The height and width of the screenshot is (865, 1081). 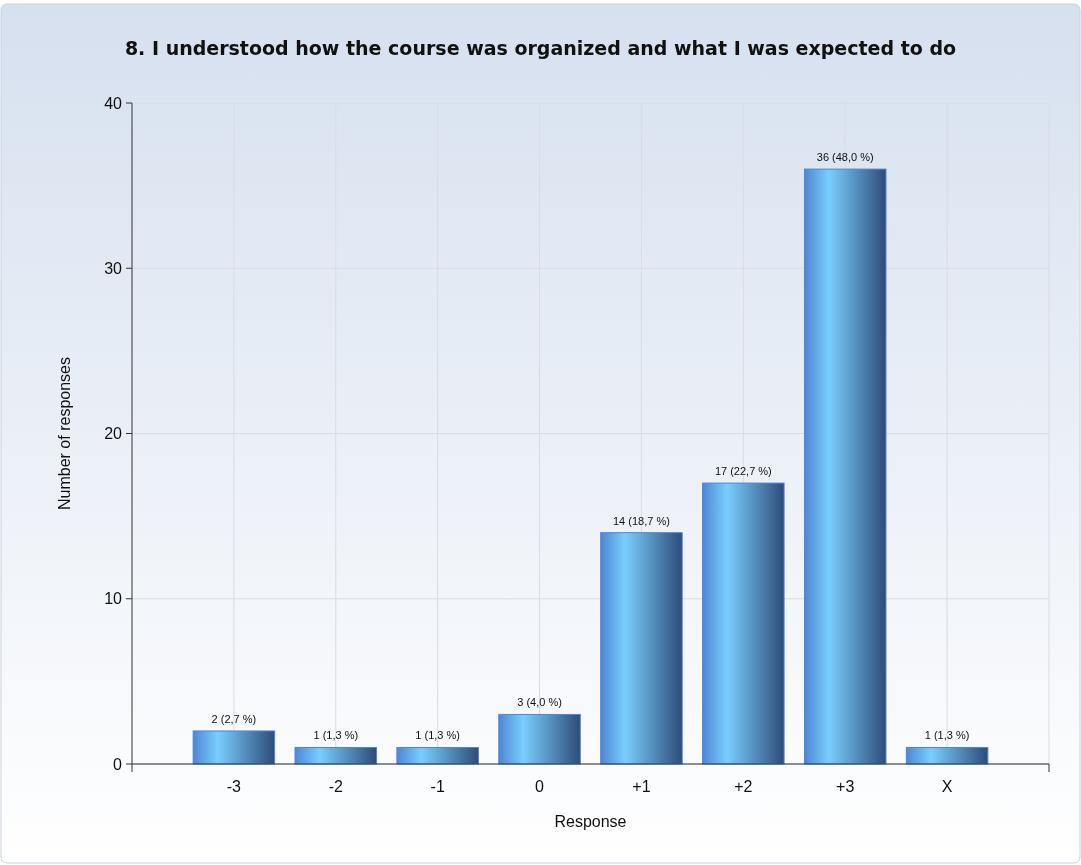 What do you see at coordinates (437, 786) in the screenshot?
I see `x-tick-label: -1` at bounding box center [437, 786].